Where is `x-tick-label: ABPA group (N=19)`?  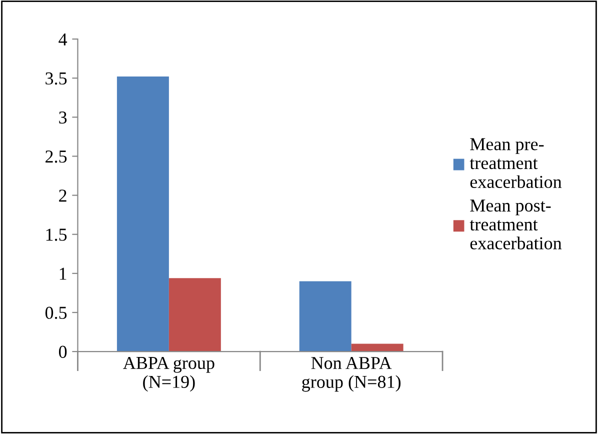 x-tick-label: ABPA group (N=19) is located at coordinates (168, 374).